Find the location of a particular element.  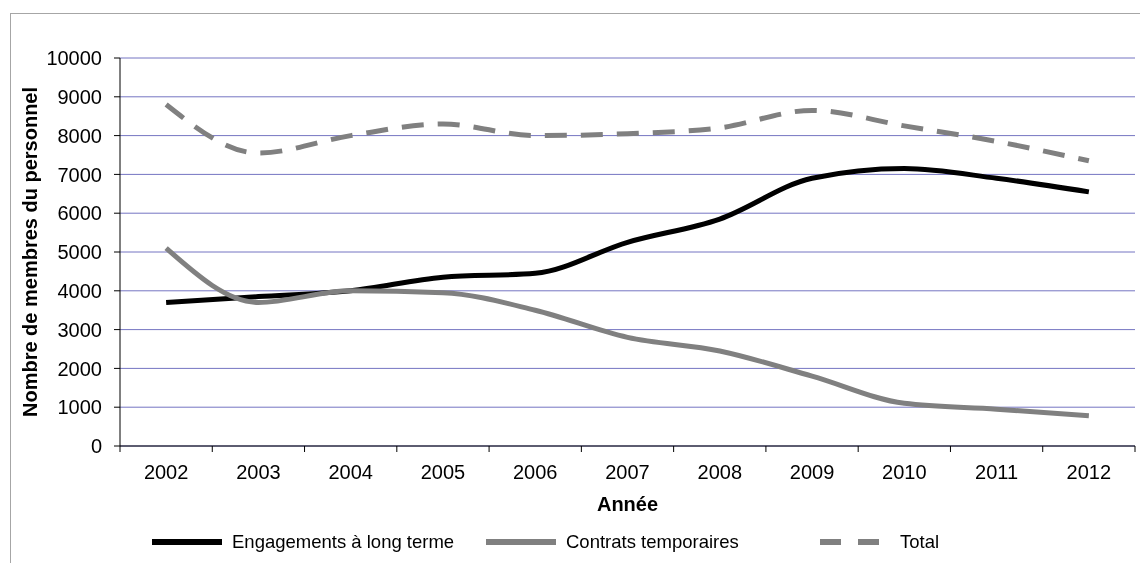

y-tick-label: 2000 is located at coordinates (79, 368).